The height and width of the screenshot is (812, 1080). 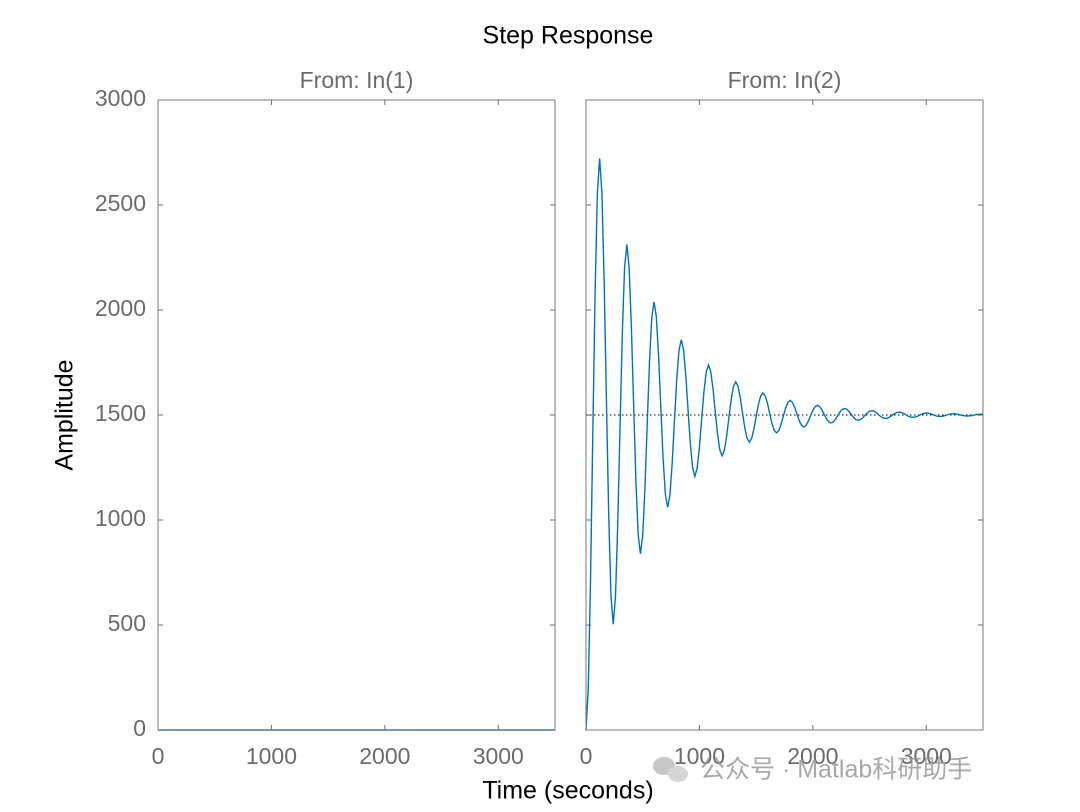 What do you see at coordinates (127, 623) in the screenshot?
I see `y-tick-label: 500` at bounding box center [127, 623].